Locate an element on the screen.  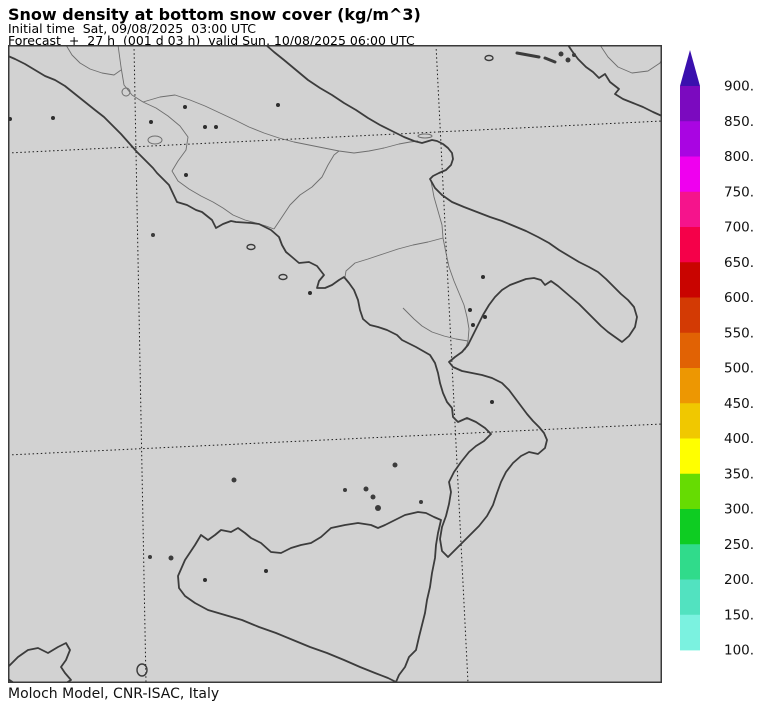
colorbar-arrow is located at coordinates (690, 68).